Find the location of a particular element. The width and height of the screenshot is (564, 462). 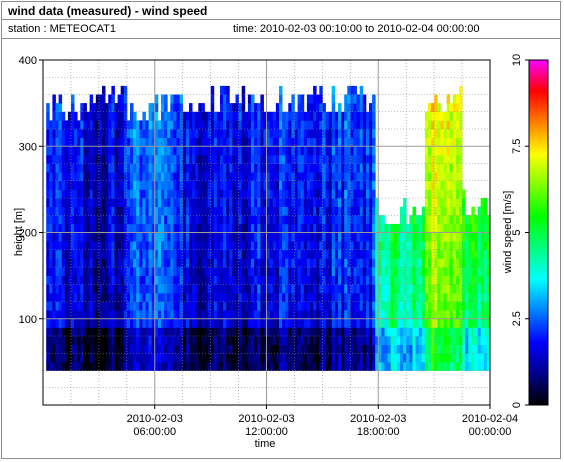

y-tick-label: 400 is located at coordinates (28, 61).